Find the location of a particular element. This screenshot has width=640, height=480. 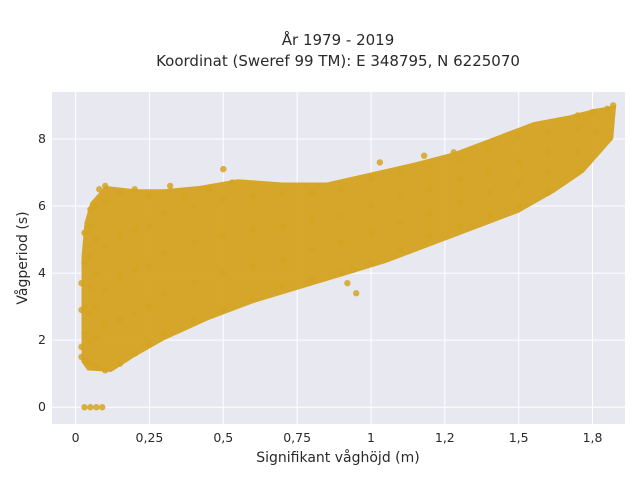

x-tick-labels: 0 0,25 0,5 0,75 1 1,2 1,5 1,8 is located at coordinates (337, 437).